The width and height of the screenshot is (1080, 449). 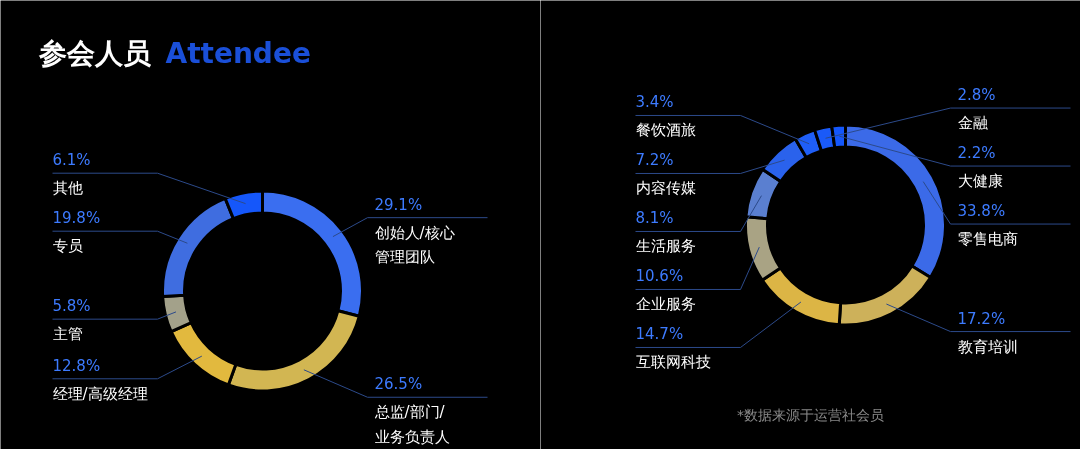 I want to click on data-label: 7.2%, so click(x=654, y=160).